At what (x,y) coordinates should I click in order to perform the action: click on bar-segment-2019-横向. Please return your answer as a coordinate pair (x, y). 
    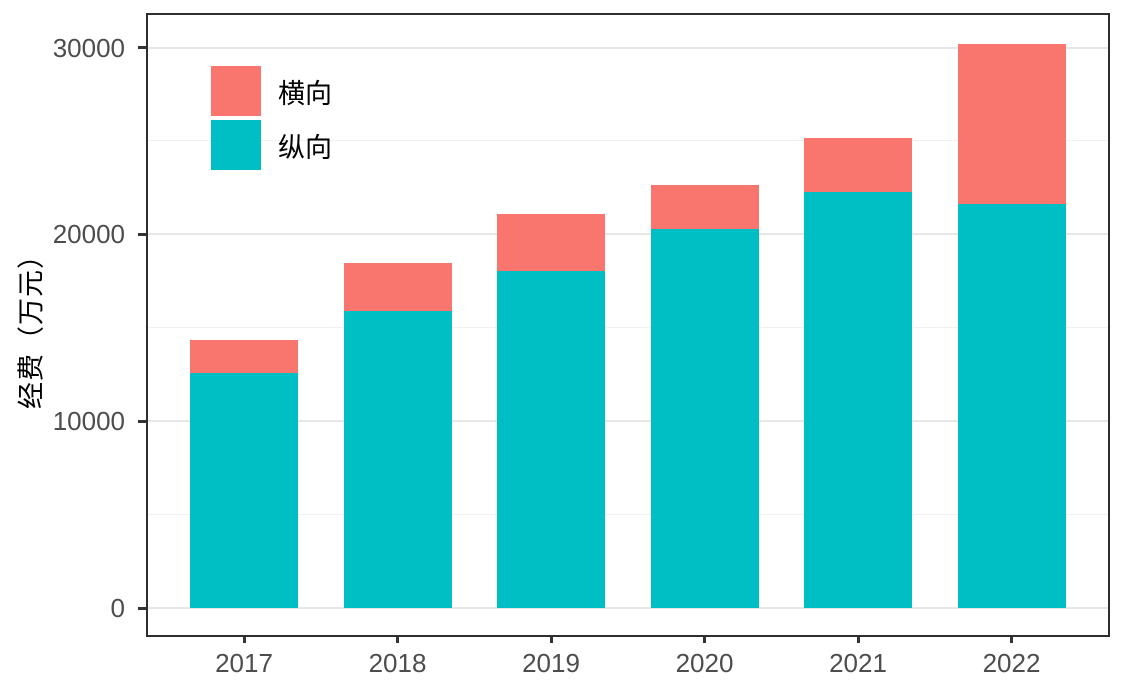
    Looking at the image, I should click on (551, 242).